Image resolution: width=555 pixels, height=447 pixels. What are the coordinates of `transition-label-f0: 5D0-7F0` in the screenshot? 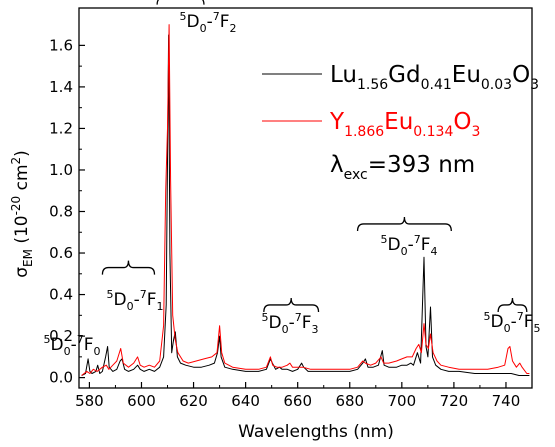 It's located at (71, 345).